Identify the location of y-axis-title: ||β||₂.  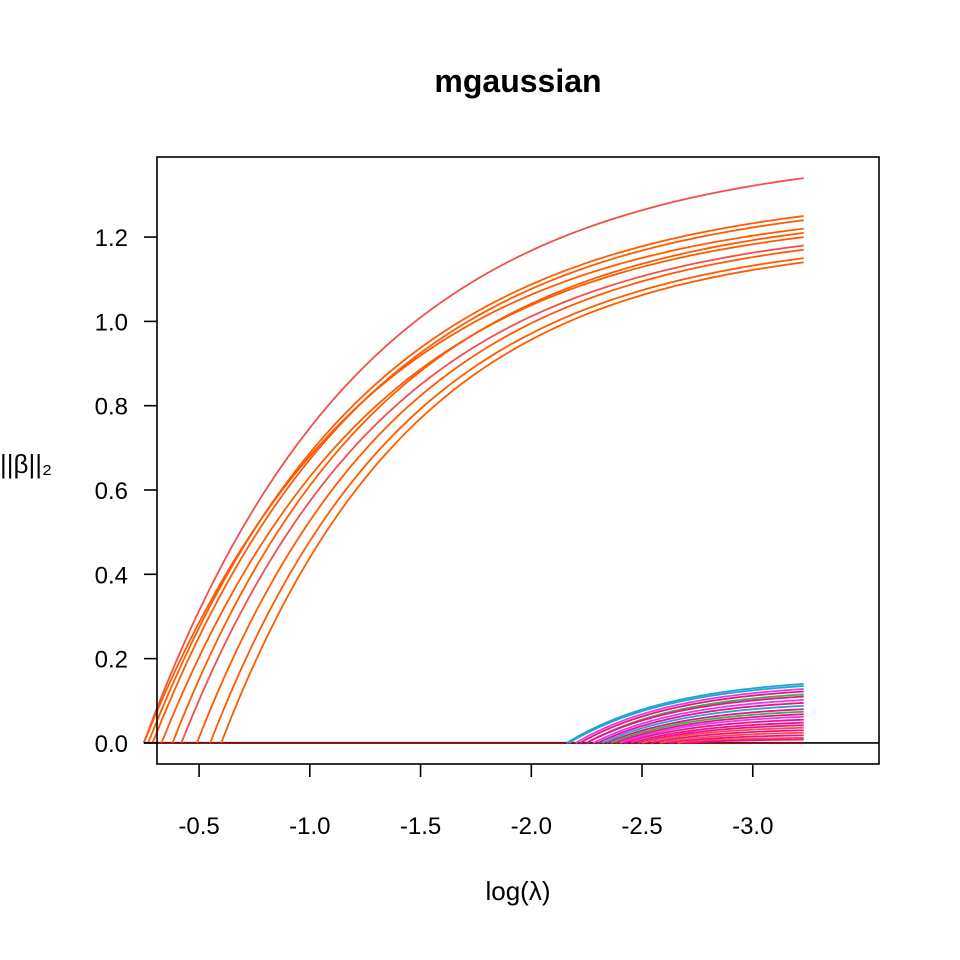
(26, 464).